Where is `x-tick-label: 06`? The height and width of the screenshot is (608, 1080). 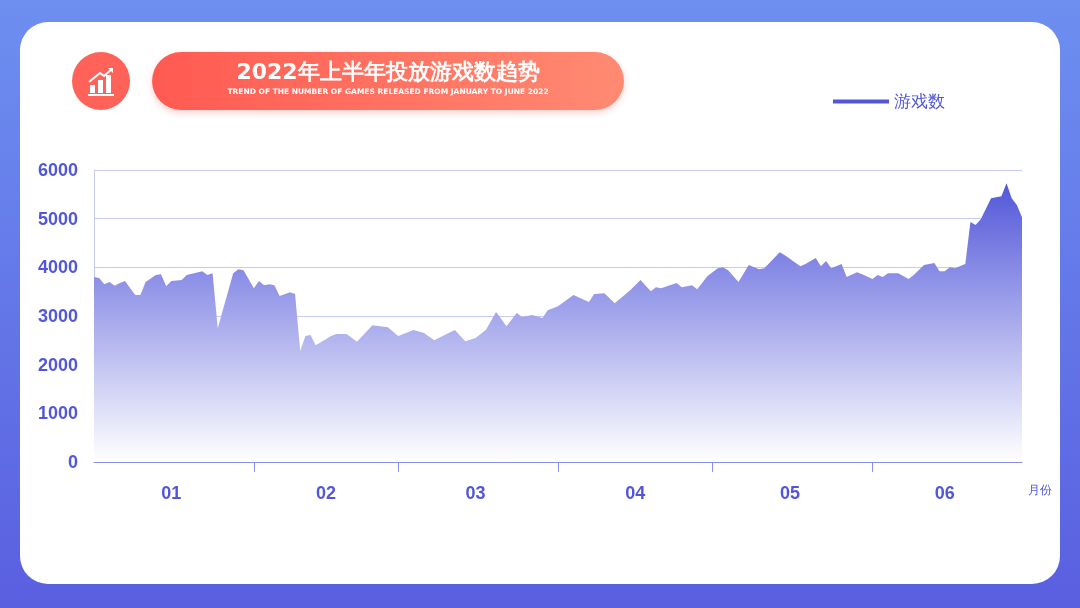 x-tick-label: 06 is located at coordinates (944, 493).